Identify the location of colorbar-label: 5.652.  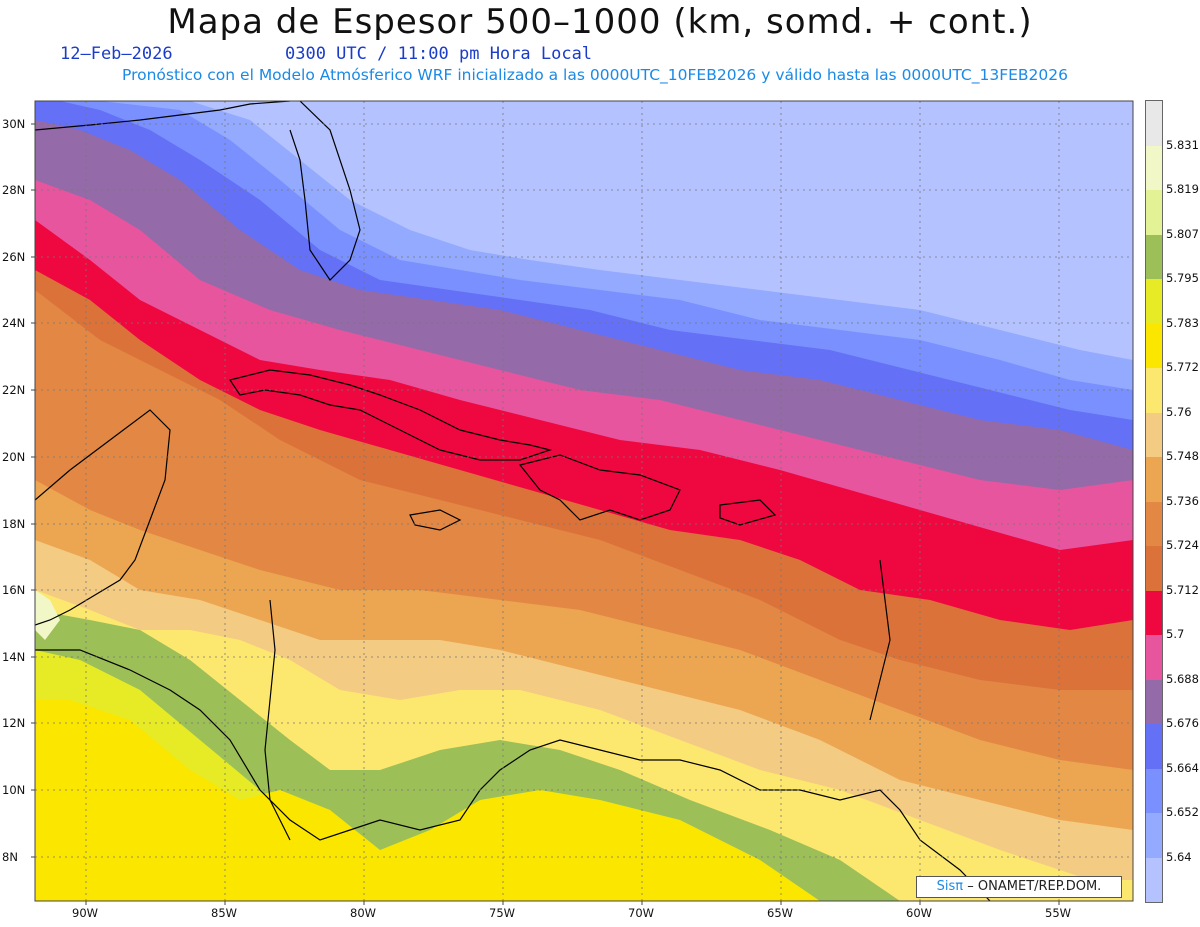
(1182, 812).